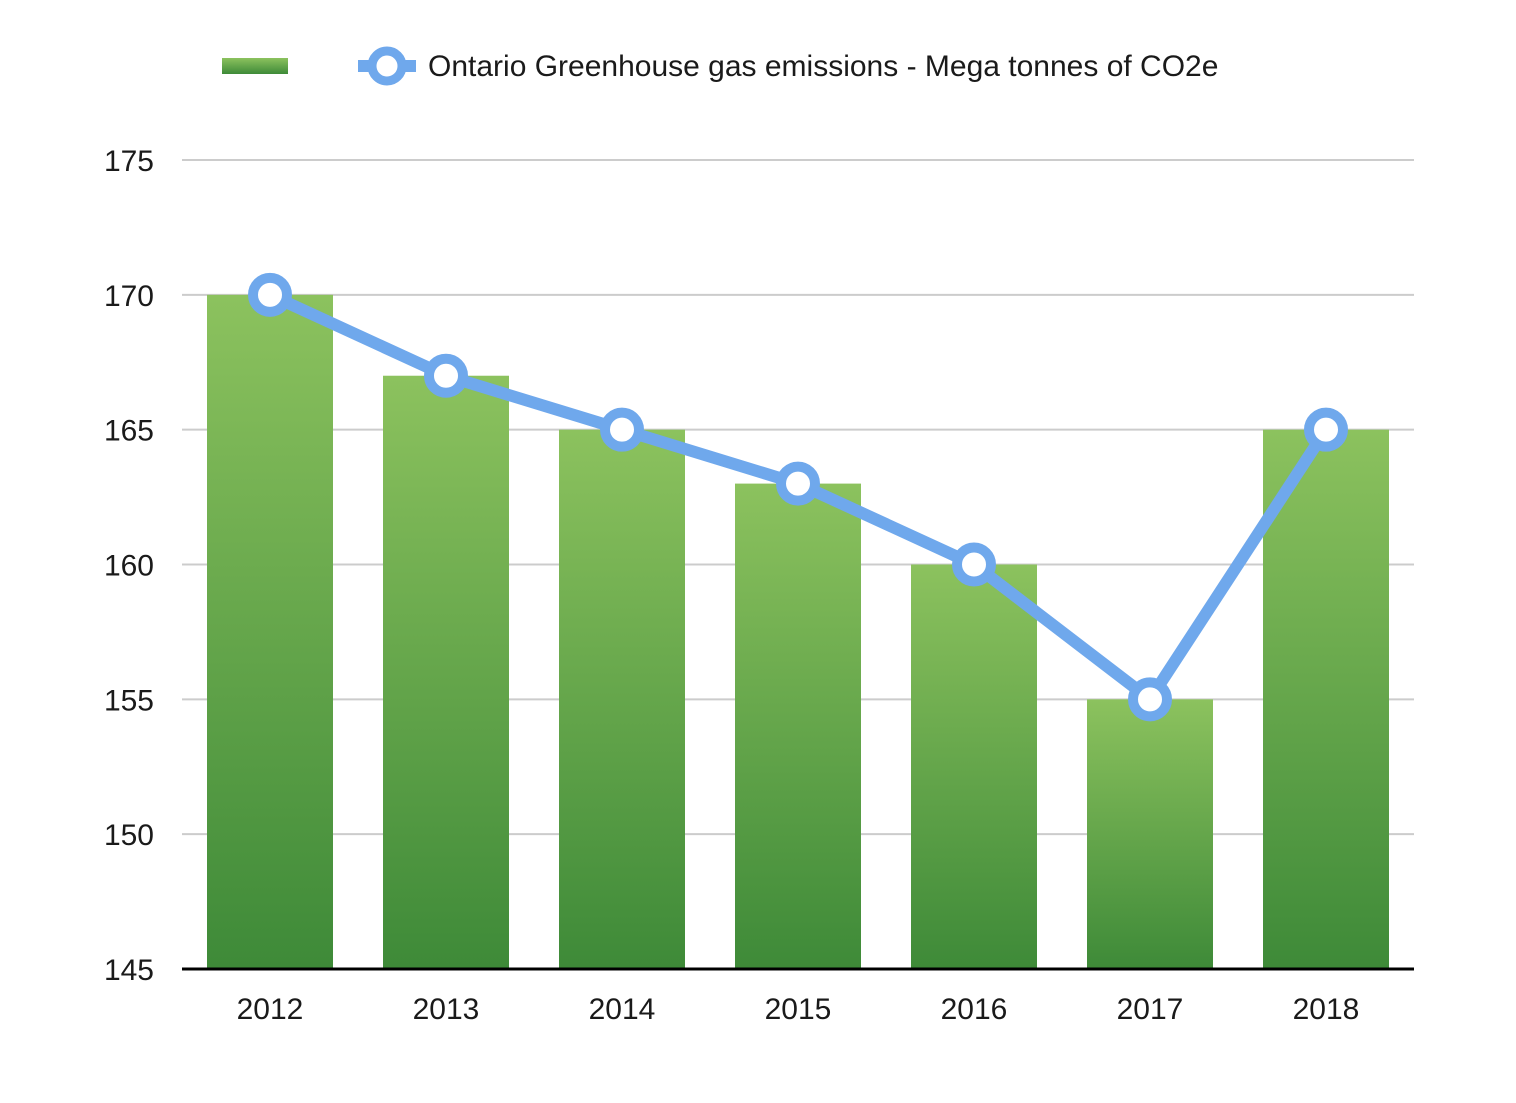 This screenshot has width=1516, height=1103. What do you see at coordinates (446, 1009) in the screenshot?
I see `x-tick-label: 2013` at bounding box center [446, 1009].